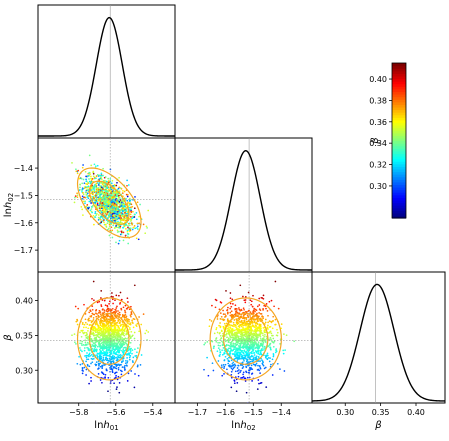 The height and width of the screenshot is (441, 449). What do you see at coordinates (378, 425) in the screenshot?
I see `axis-label-beta: β` at bounding box center [378, 425].